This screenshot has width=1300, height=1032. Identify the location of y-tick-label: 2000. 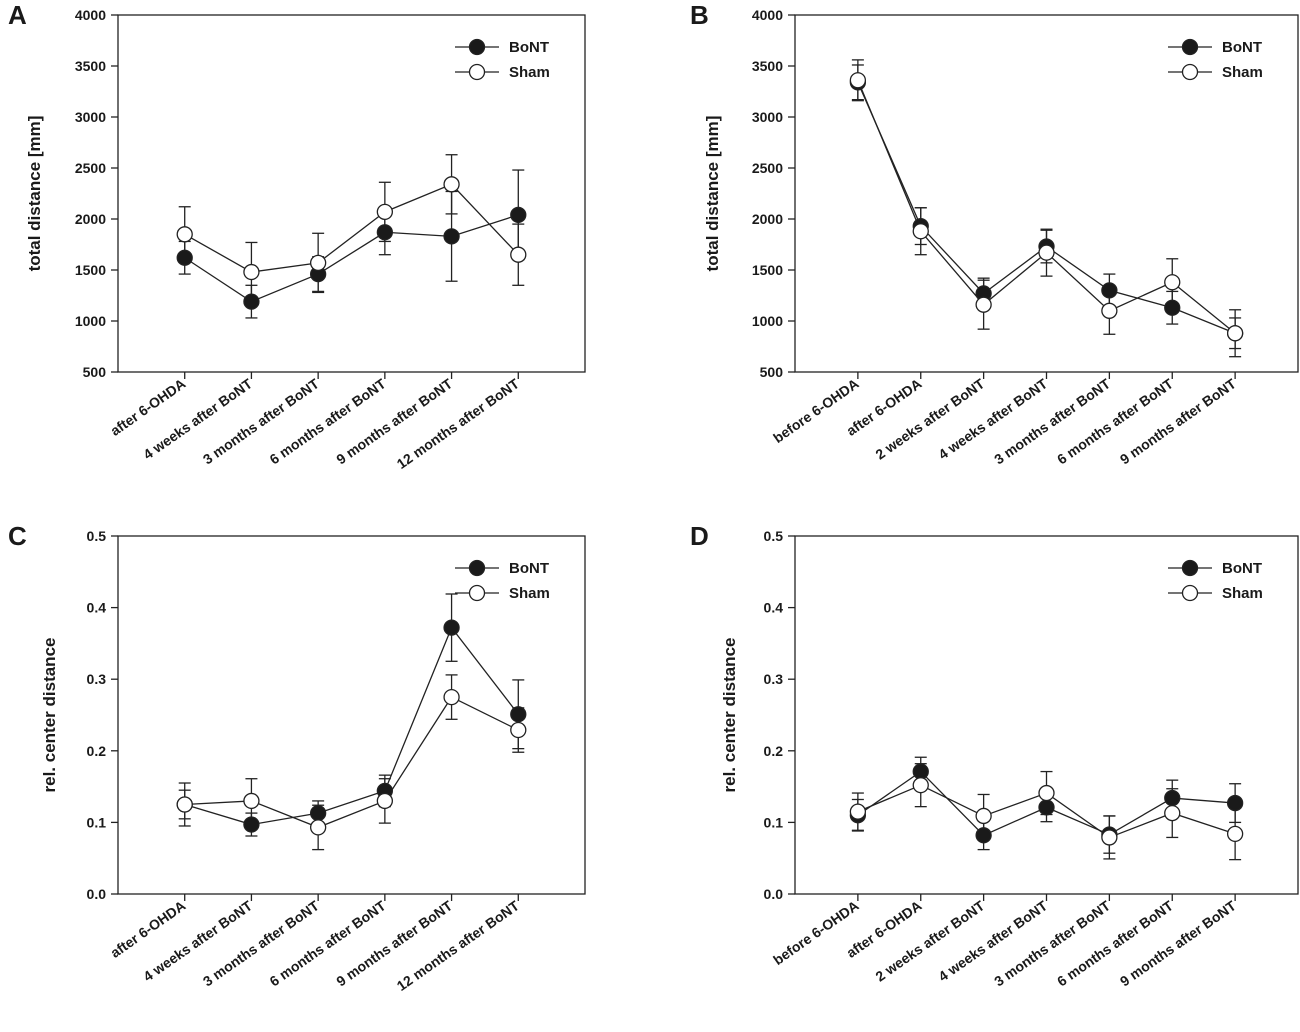
(90, 219).